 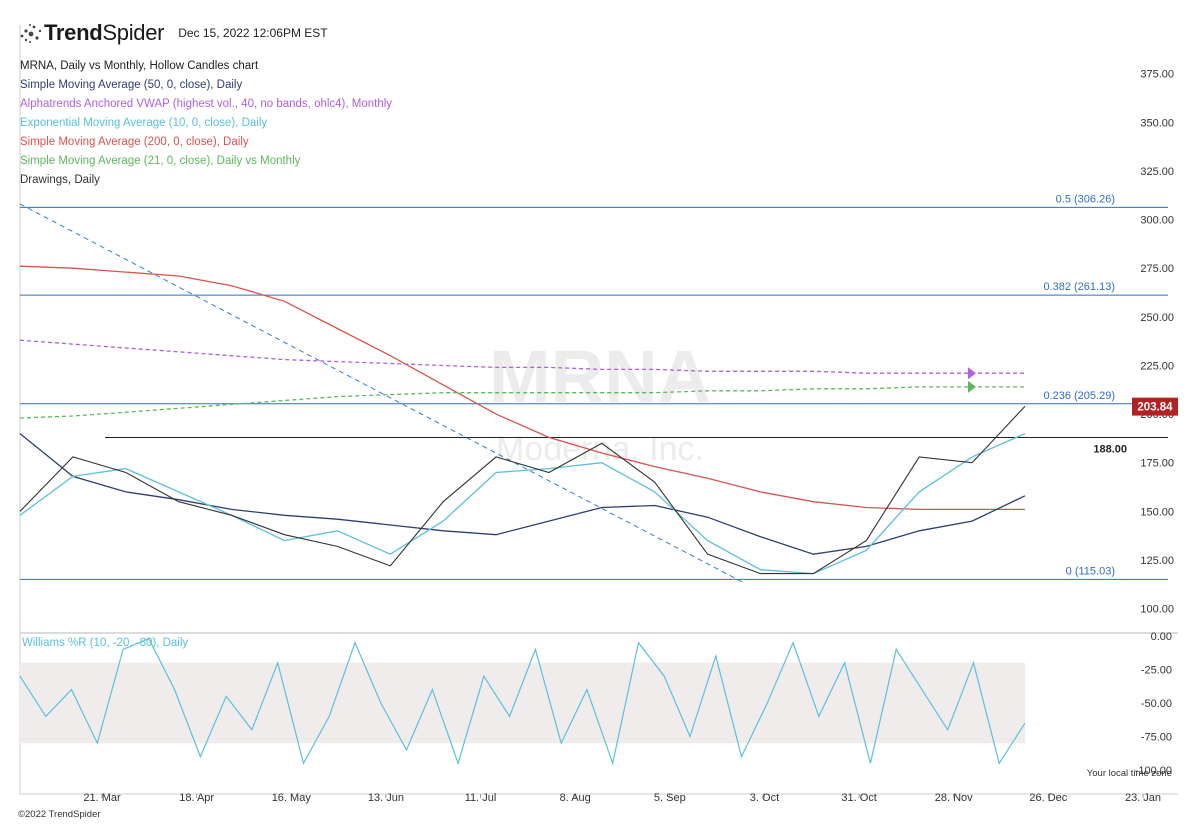 I want to click on x-tick-label: 28. Nov, so click(x=954, y=798).